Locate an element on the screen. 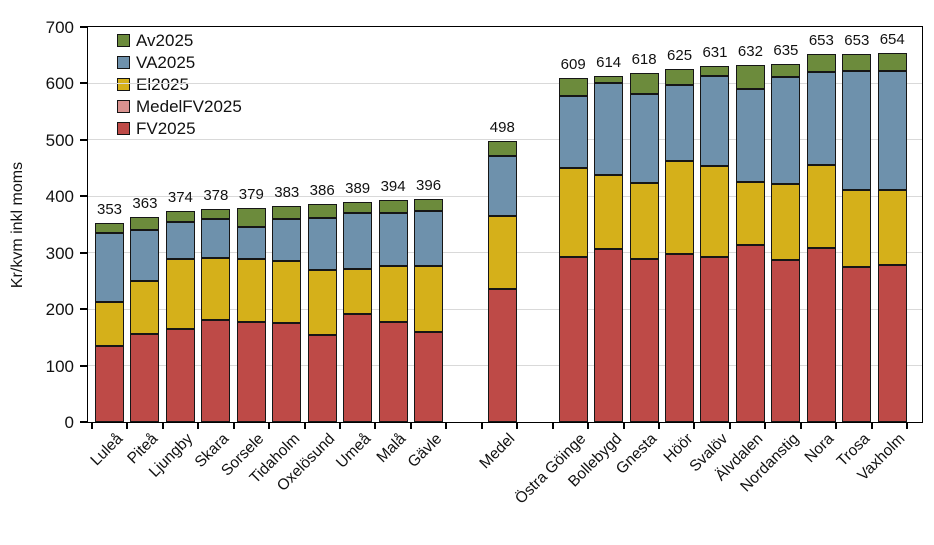 The width and height of the screenshot is (934, 545). legend-item: El2025 is located at coordinates (179, 84).